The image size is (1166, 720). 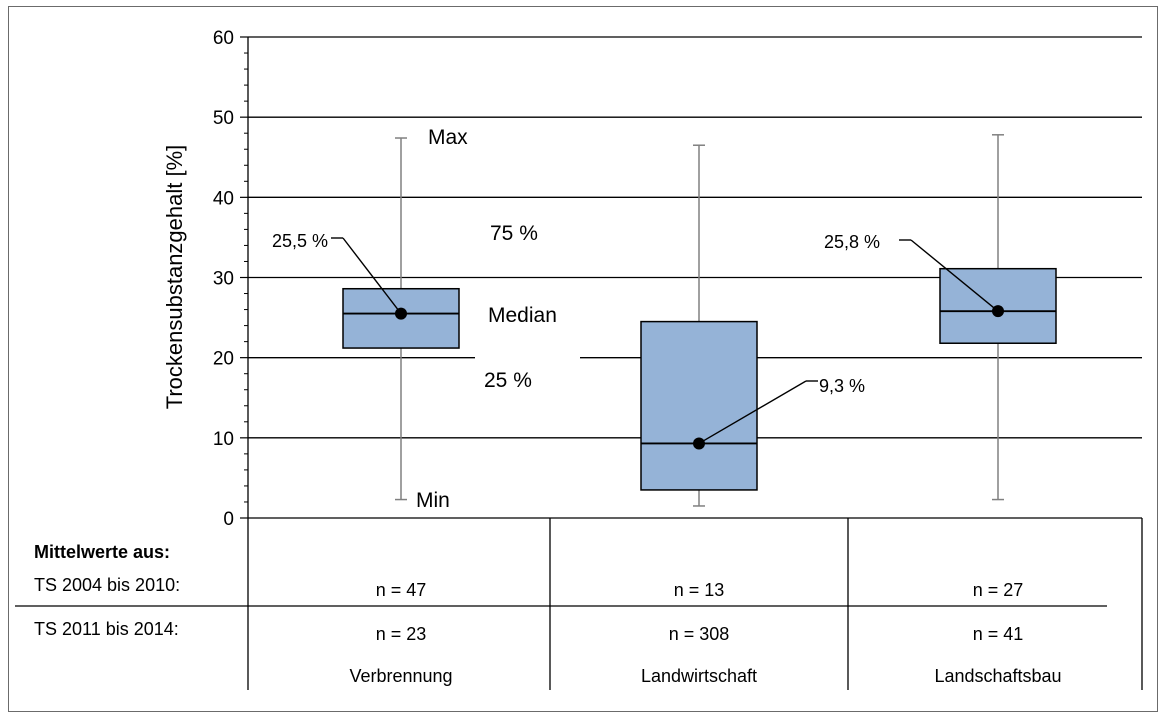 I want to click on y-tick-label: 20, so click(x=223, y=359).